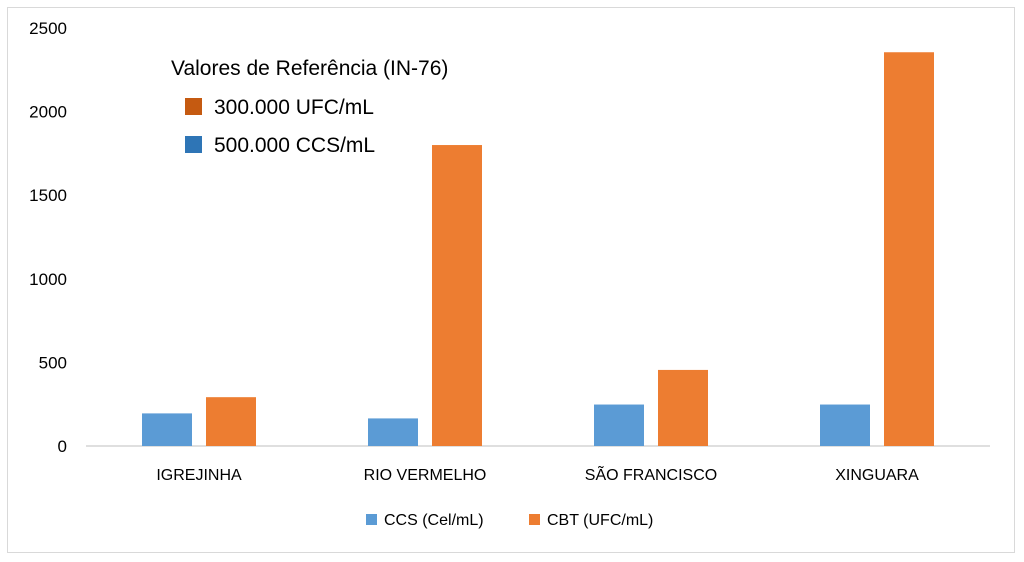 This screenshot has width=1024, height=562. Describe the element at coordinates (48, 237) in the screenshot. I see `y-axis: 0 500 1000 1500 2000 2500` at that location.